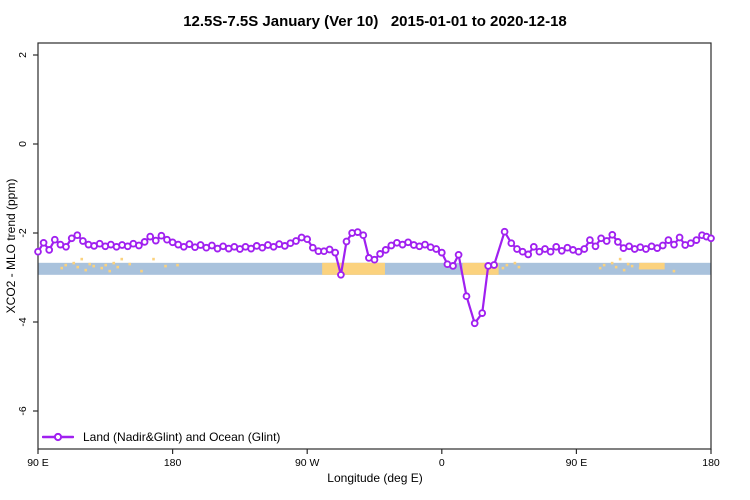 Image resolution: width=750 pixels, height=500 pixels. I want to click on svg-text: -2, so click(23, 232).